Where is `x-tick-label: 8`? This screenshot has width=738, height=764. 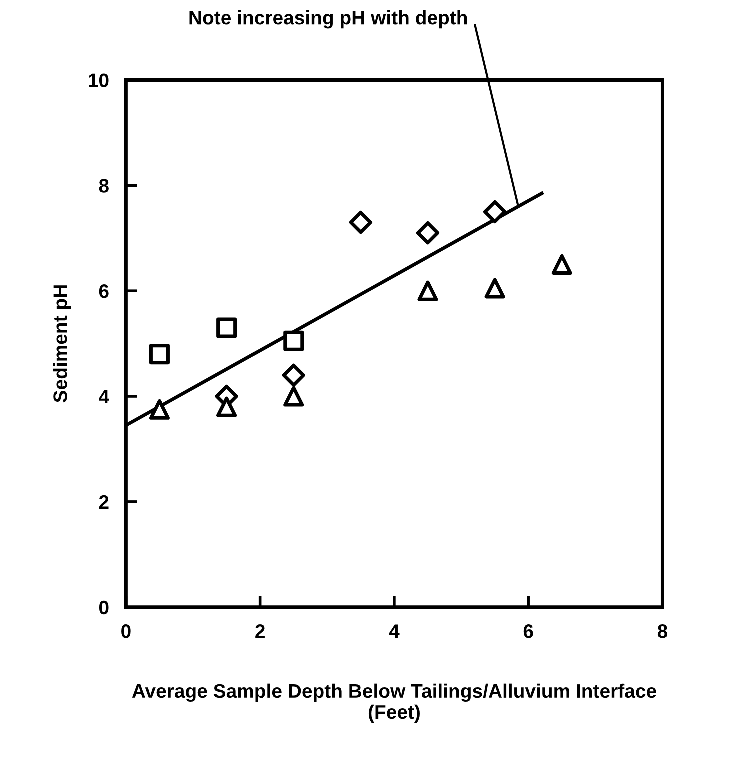
x-tick-label: 8 is located at coordinates (663, 631).